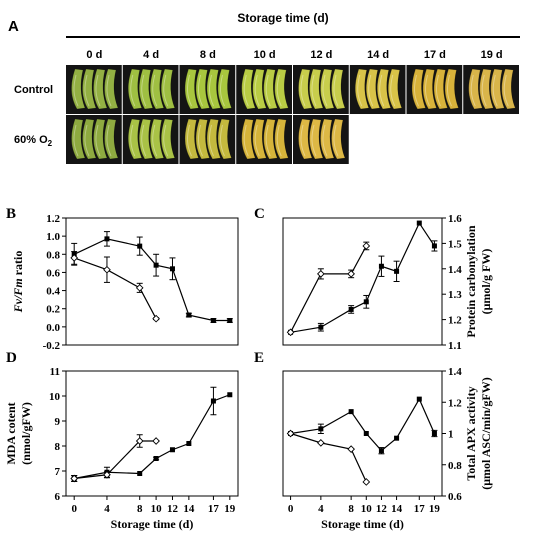 Image resolution: width=534 pixels, height=550 pixels. I want to click on row-label: Control, so click(33, 90).